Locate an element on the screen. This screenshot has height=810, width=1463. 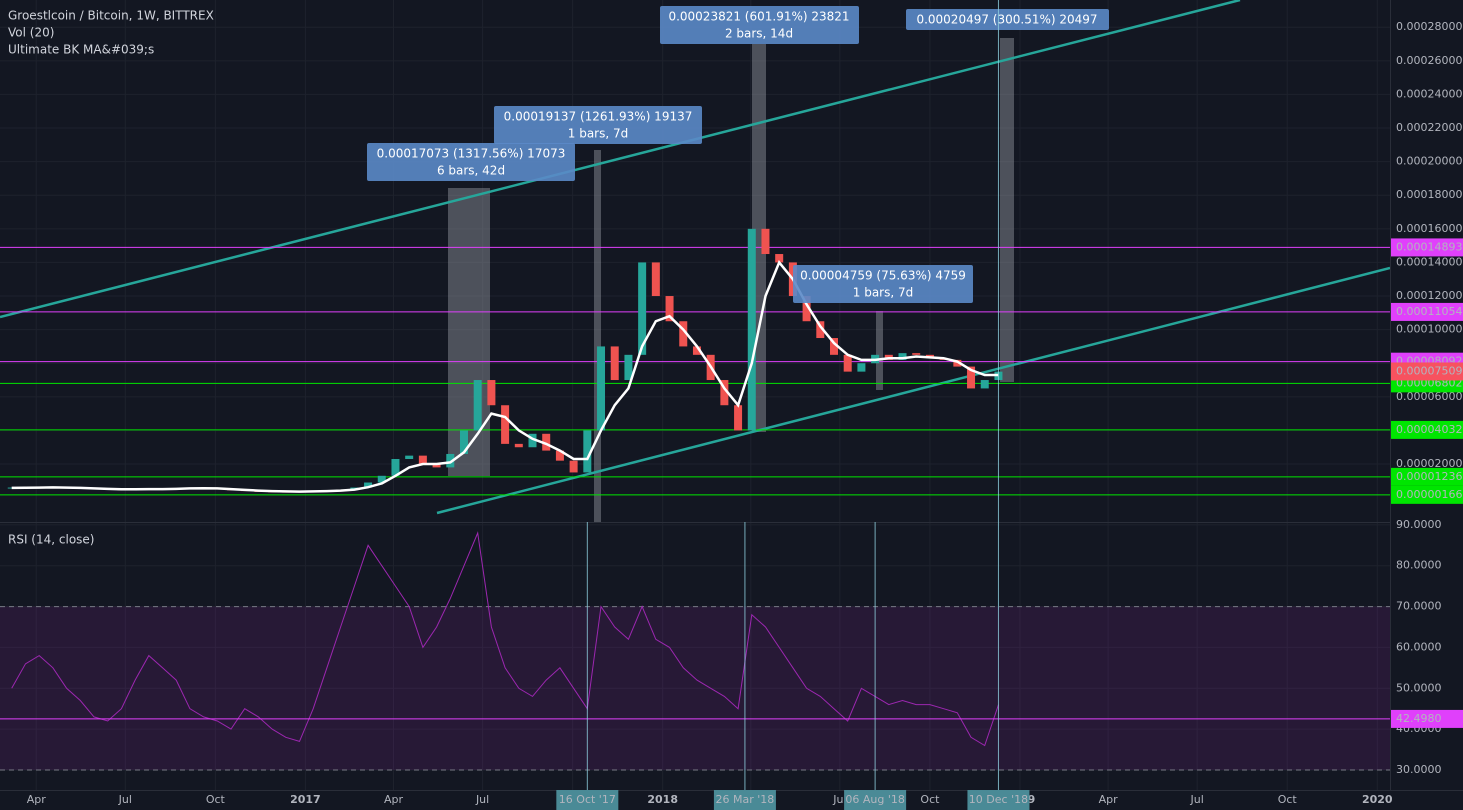
rsi-tick-label: 70.0000 is located at coordinates (1419, 606).